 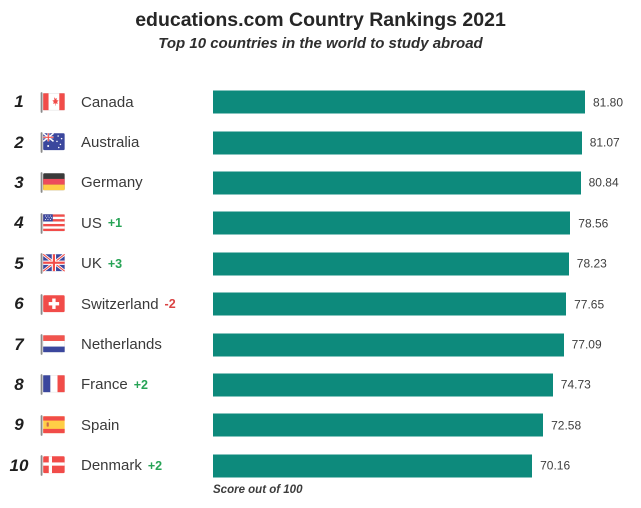 What do you see at coordinates (52, 263) in the screenshot?
I see `flag-uk-icon` at bounding box center [52, 263].